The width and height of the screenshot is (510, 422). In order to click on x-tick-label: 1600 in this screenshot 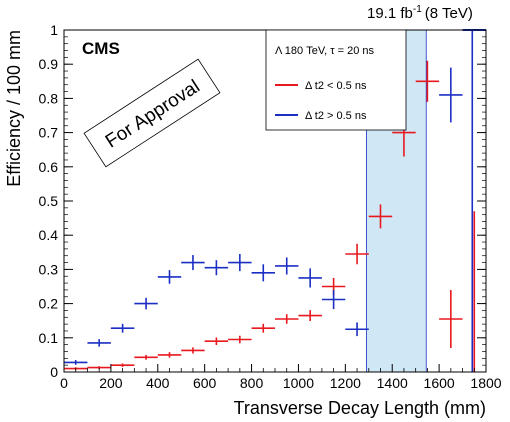, I will do `click(439, 383)`.